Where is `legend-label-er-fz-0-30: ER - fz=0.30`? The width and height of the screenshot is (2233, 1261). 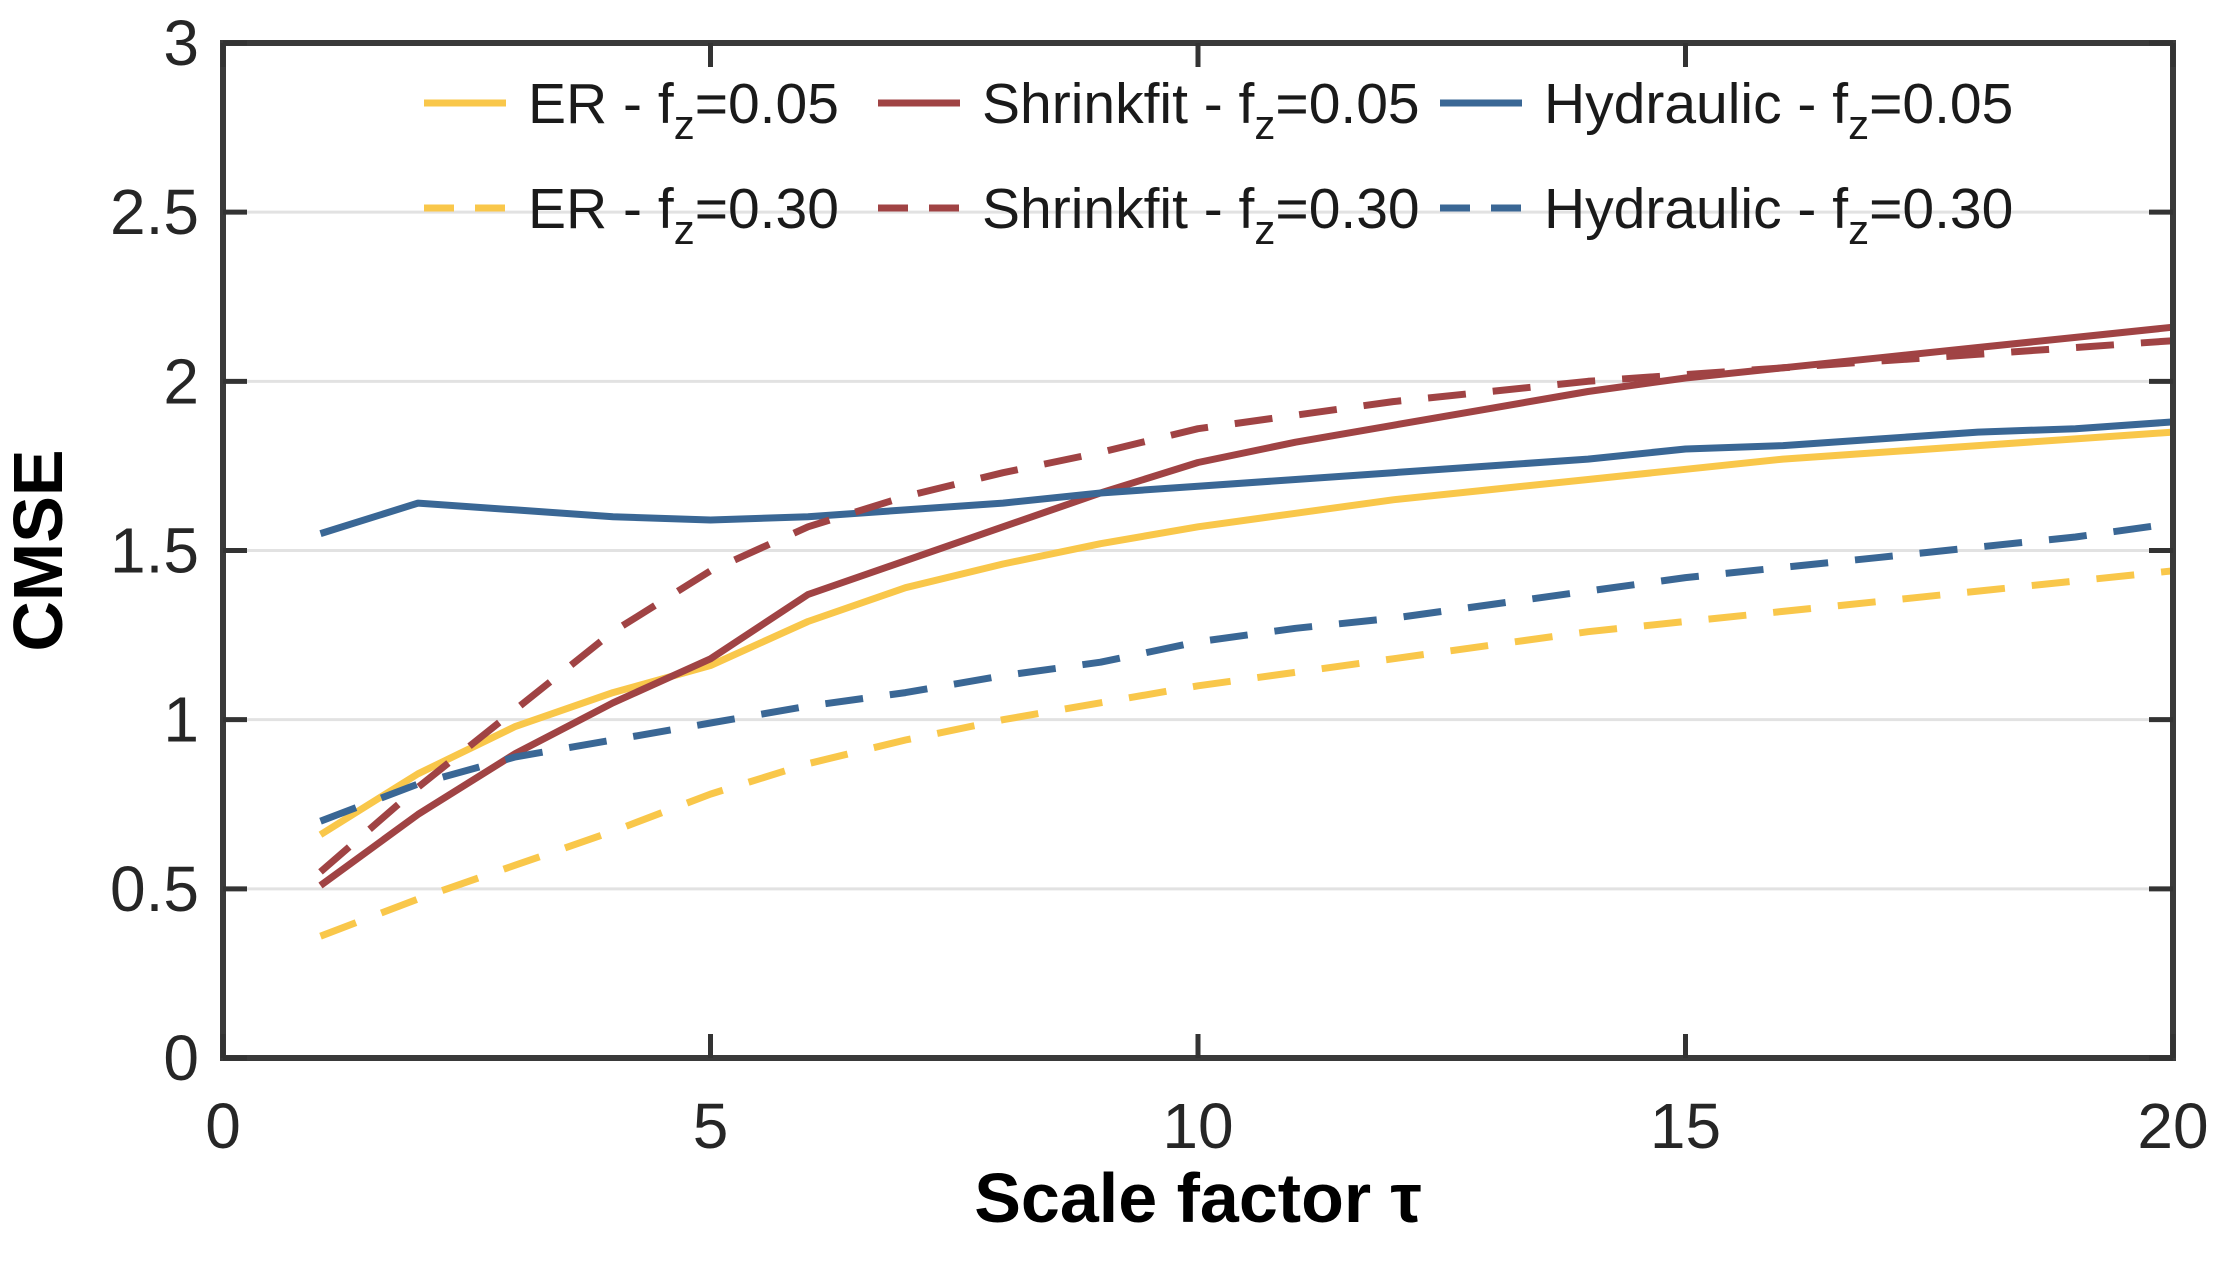 legend-label-er-fz-0-30: ER - fz=0.30 is located at coordinates (683, 215).